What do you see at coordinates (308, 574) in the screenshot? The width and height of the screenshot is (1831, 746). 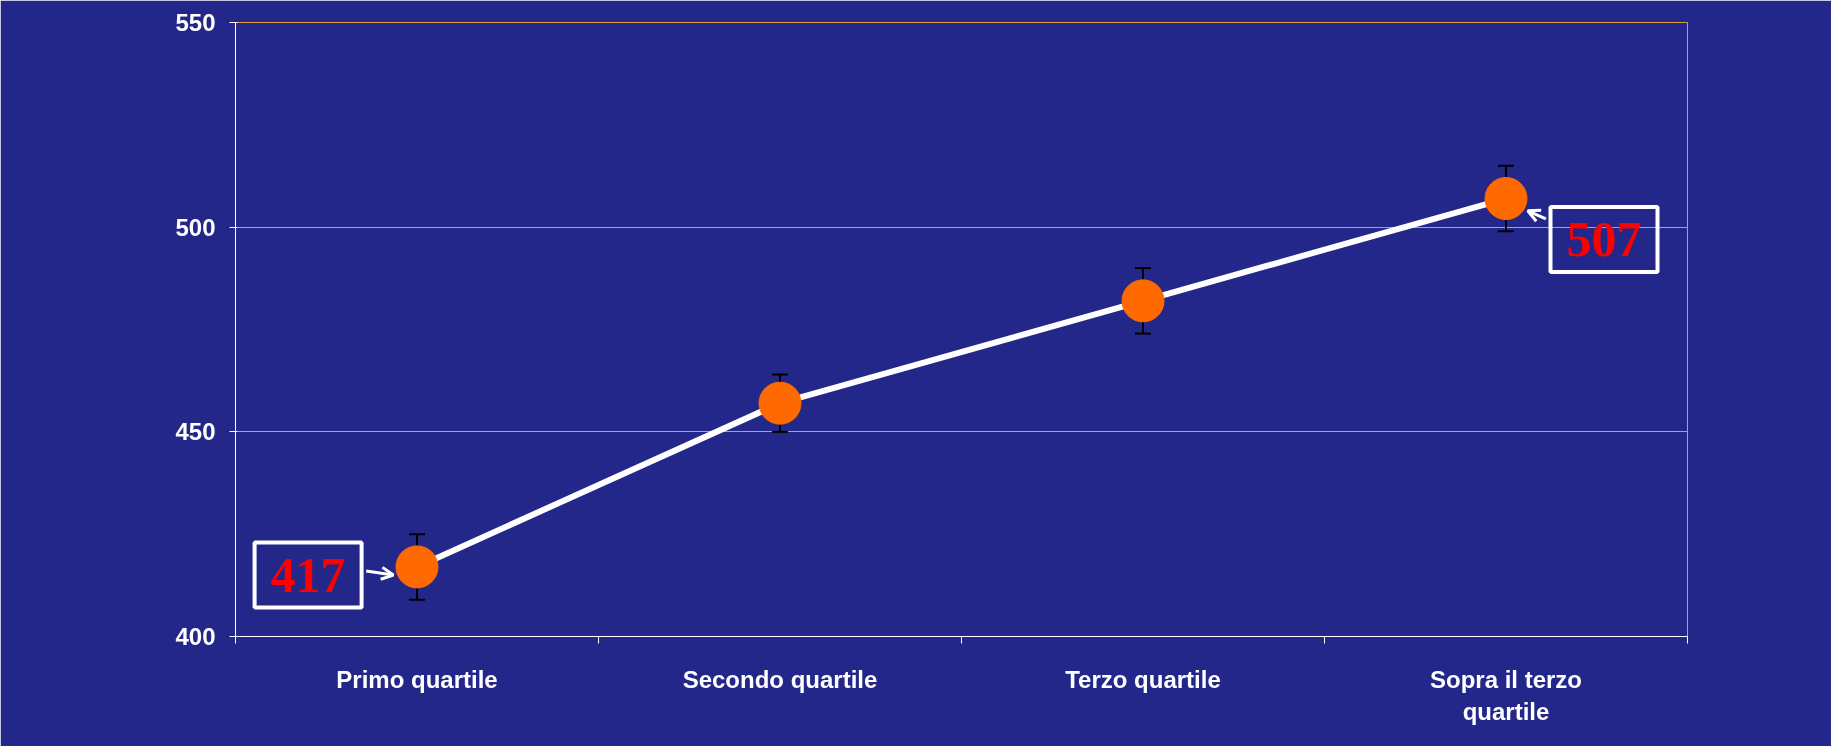 I see `annotation: 417` at bounding box center [308, 574].